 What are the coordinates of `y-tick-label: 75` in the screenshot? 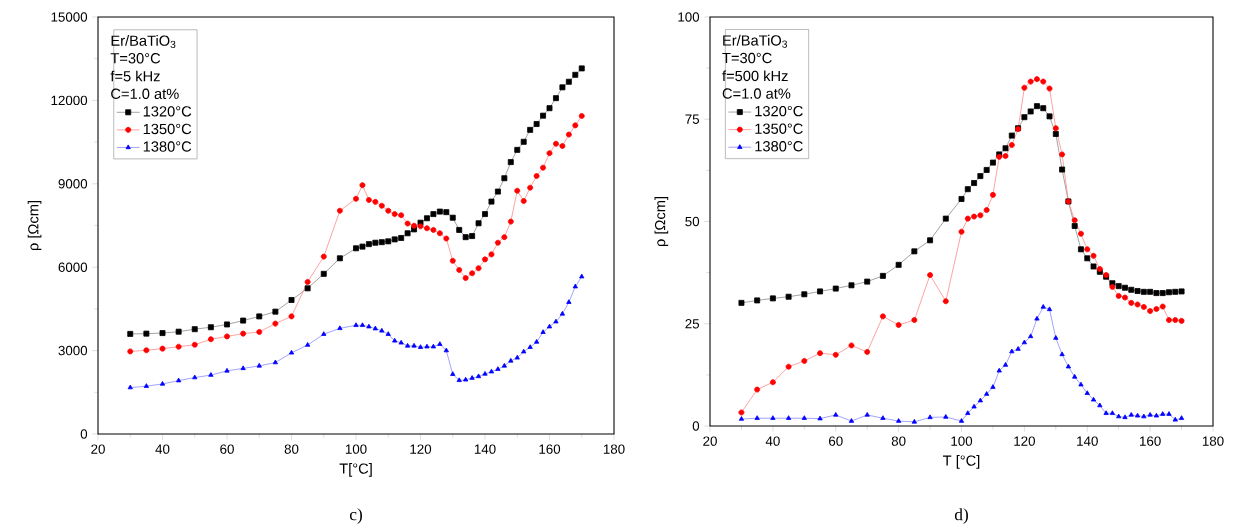 It's located at (692, 119).